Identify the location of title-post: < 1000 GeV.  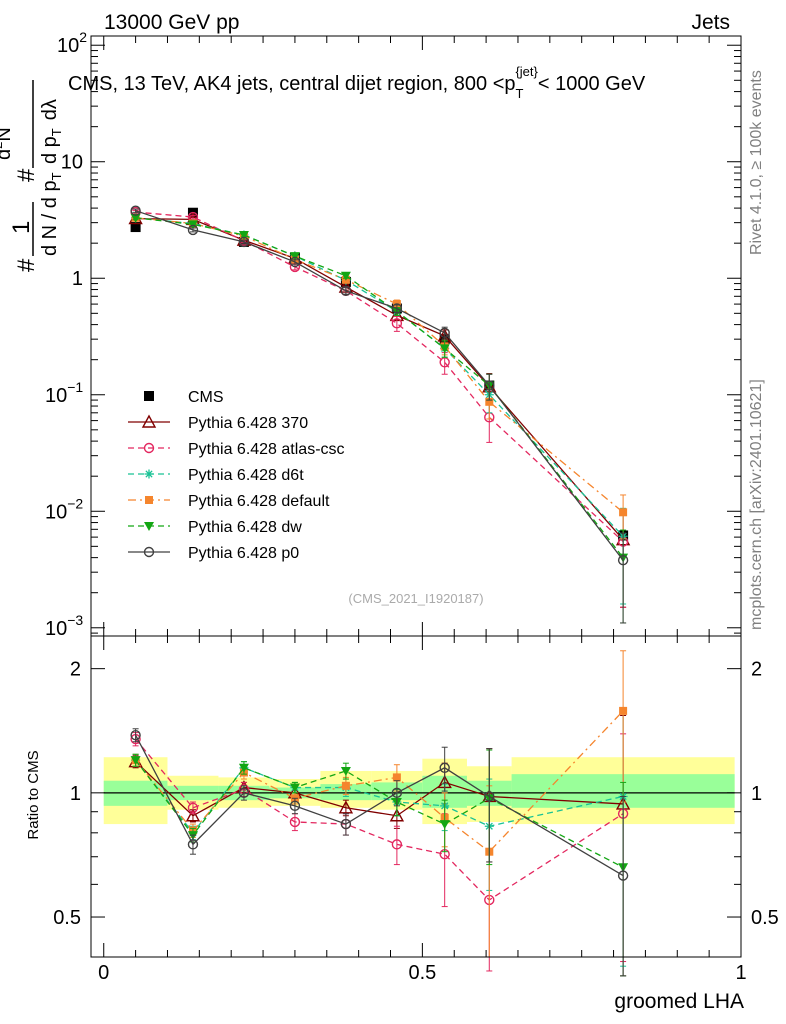
(592, 84).